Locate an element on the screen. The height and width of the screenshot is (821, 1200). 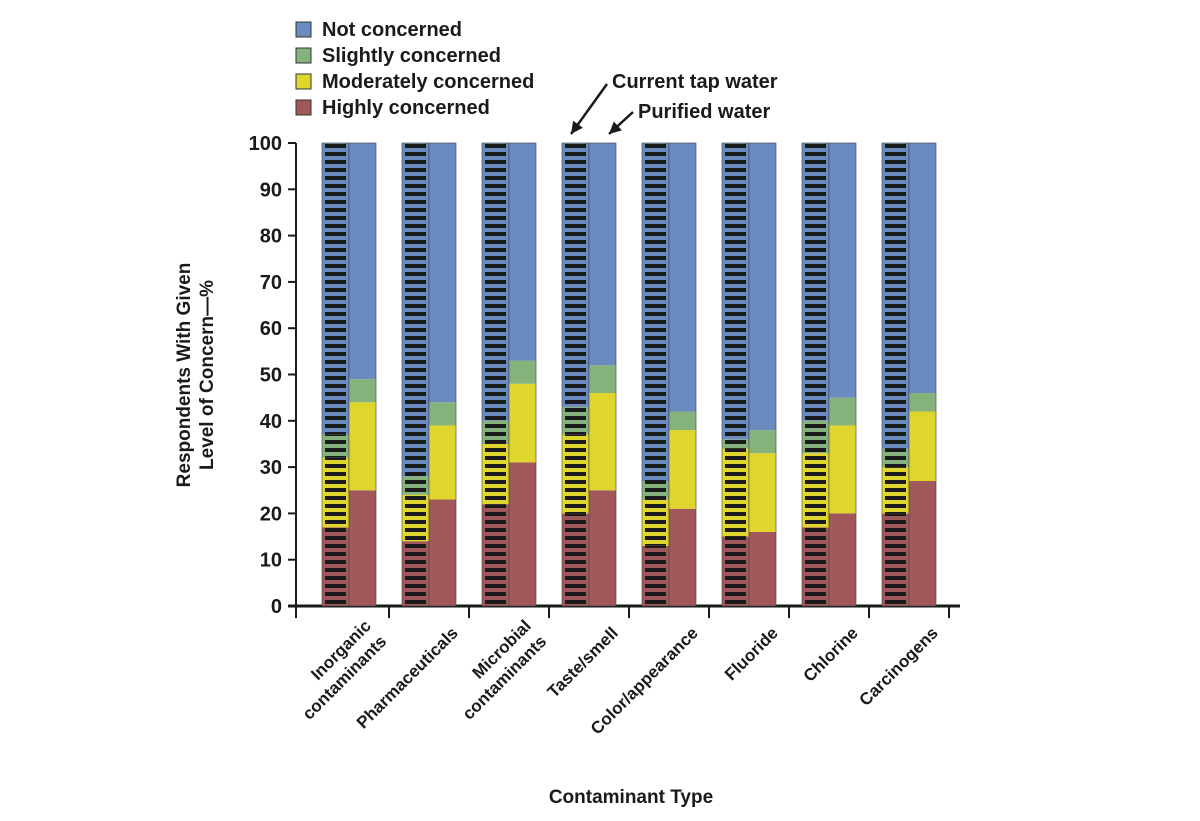
y-tick-label: 60 is located at coordinates (271, 329).